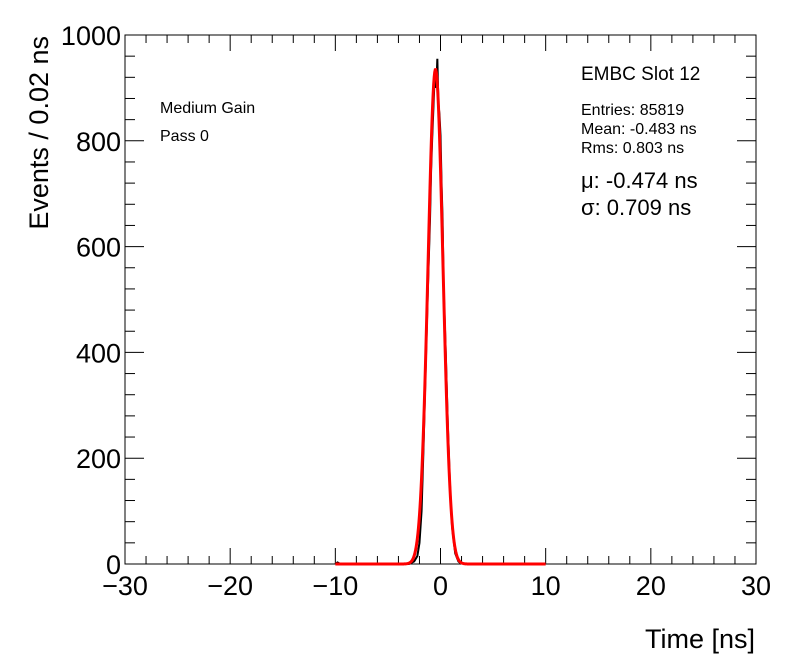 This screenshot has height=672, width=796. What do you see at coordinates (639, 180) in the screenshot?
I see `mu-fit-stat: μ: -0.474 ns` at bounding box center [639, 180].